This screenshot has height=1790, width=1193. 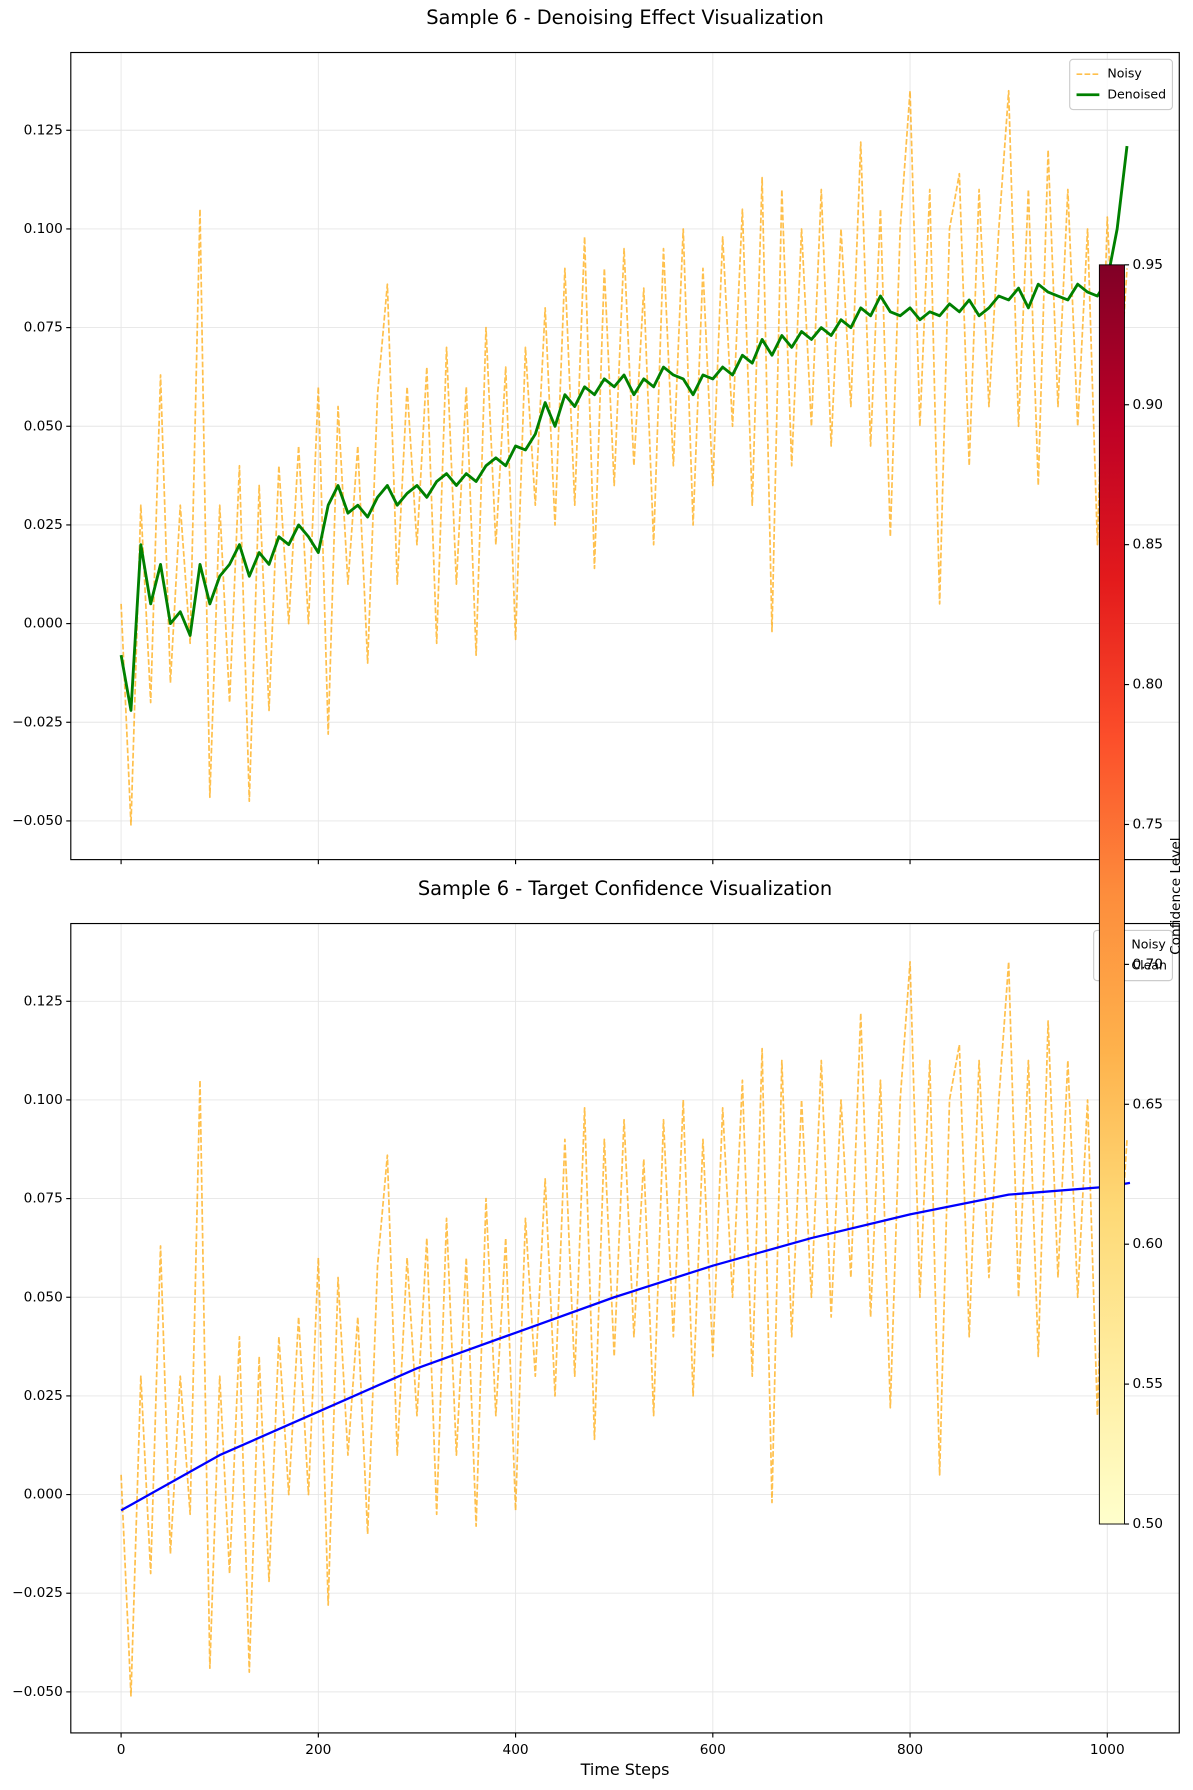 What do you see at coordinates (1147, 1104) in the screenshot?
I see `colorbar-tick-label: 0.65` at bounding box center [1147, 1104].